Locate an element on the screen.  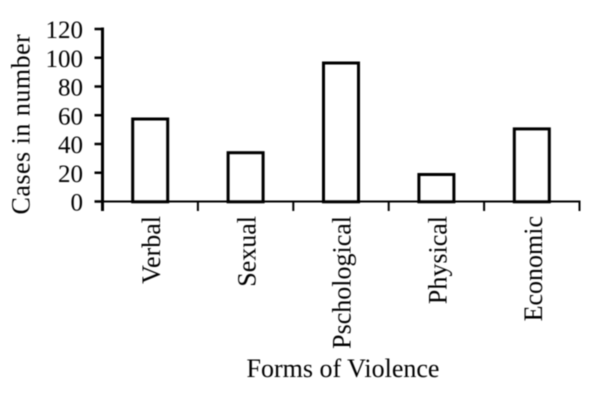
svg-text: Verbal is located at coordinates (151, 250).